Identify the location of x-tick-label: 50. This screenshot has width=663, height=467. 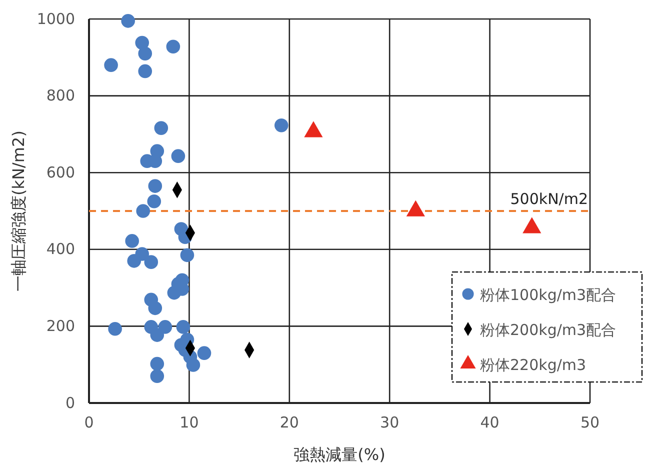
(590, 423).